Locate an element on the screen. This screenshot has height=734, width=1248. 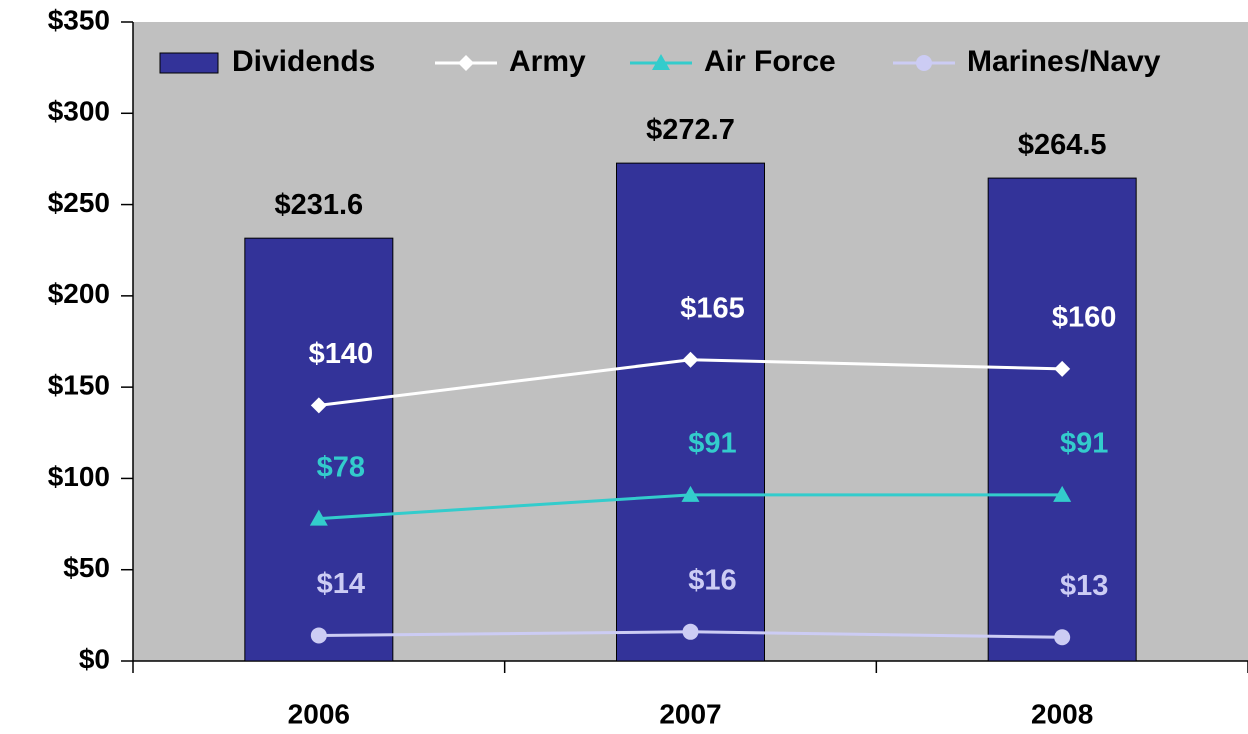
y-tick-label: $100 is located at coordinates (79, 476).